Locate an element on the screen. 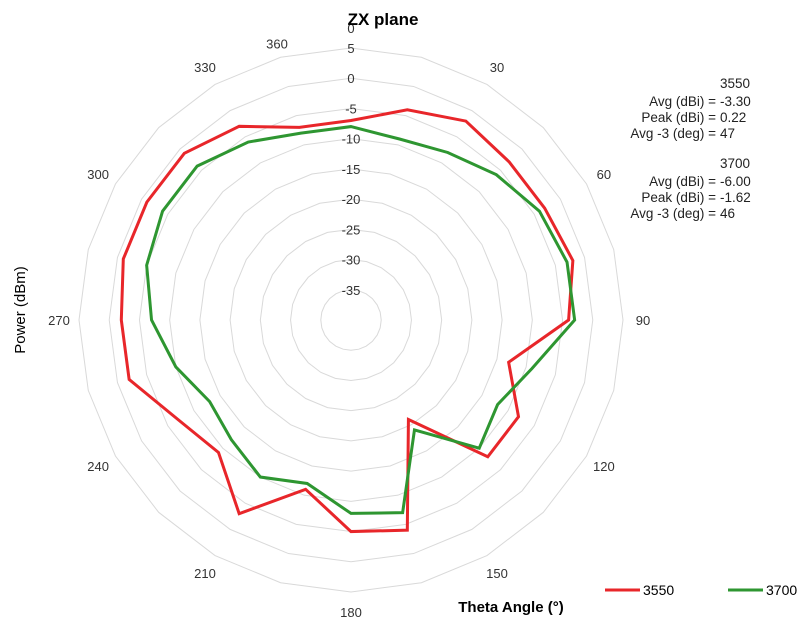 This screenshot has width=810, height=618. stats-row: Peak (dBi) = 0.22 is located at coordinates (690, 118).